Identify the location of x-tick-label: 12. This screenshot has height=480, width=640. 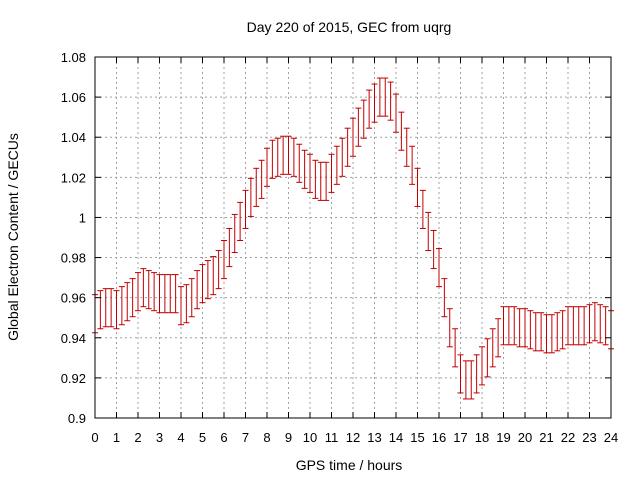
(353, 437).